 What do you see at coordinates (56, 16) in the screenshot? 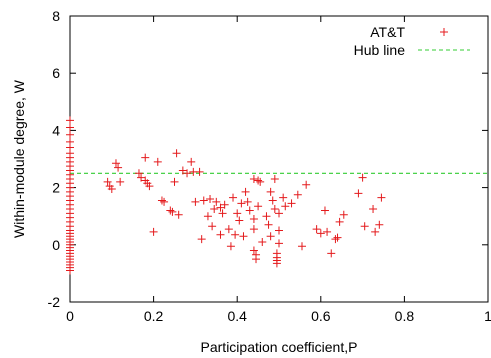
I see `y-tick-label: 8` at bounding box center [56, 16].